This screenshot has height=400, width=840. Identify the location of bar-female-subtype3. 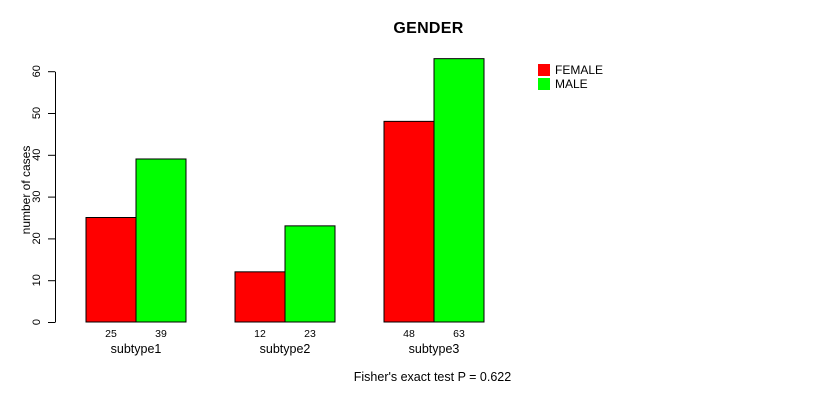
(409, 221).